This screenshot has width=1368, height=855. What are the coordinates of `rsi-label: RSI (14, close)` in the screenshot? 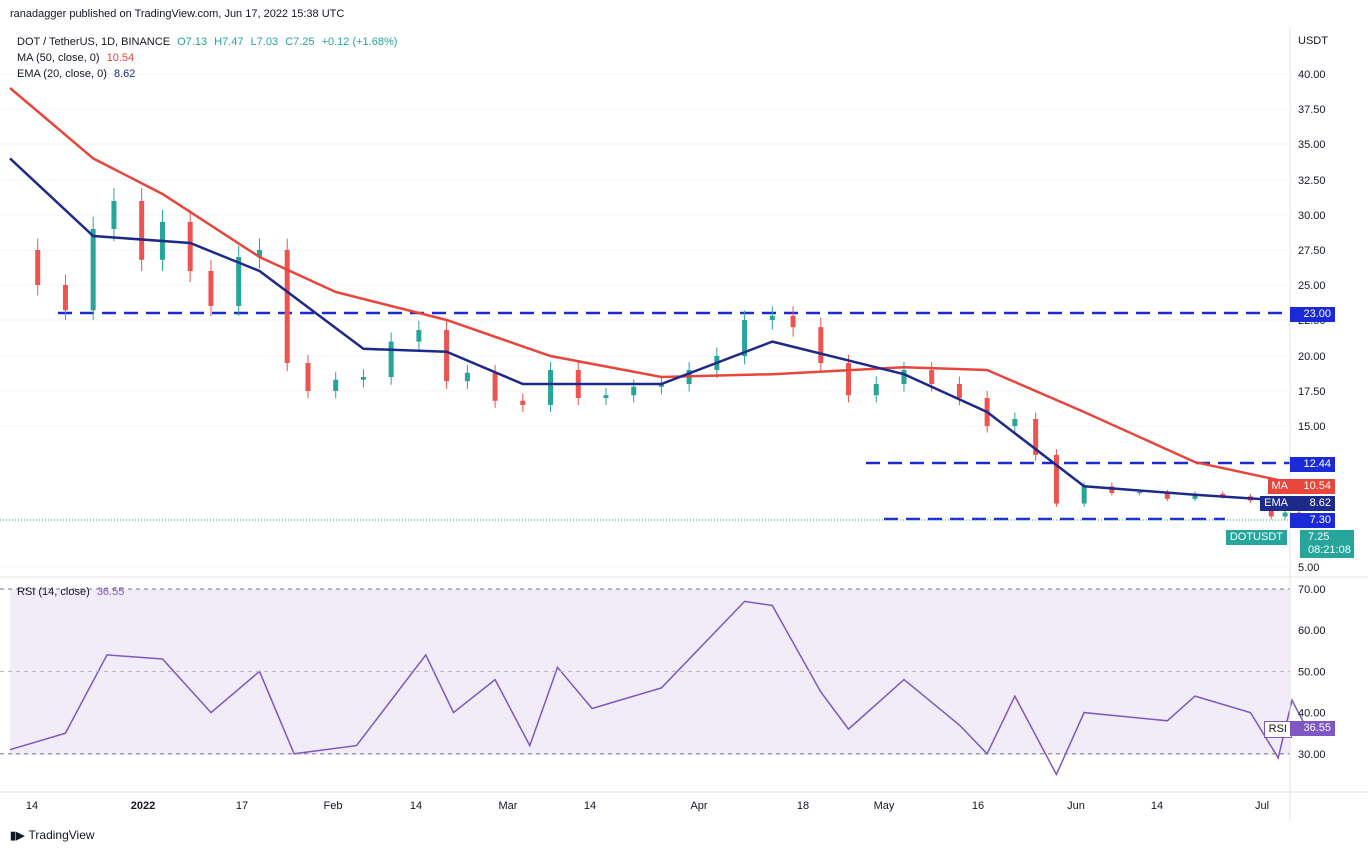 It's located at (53, 592).